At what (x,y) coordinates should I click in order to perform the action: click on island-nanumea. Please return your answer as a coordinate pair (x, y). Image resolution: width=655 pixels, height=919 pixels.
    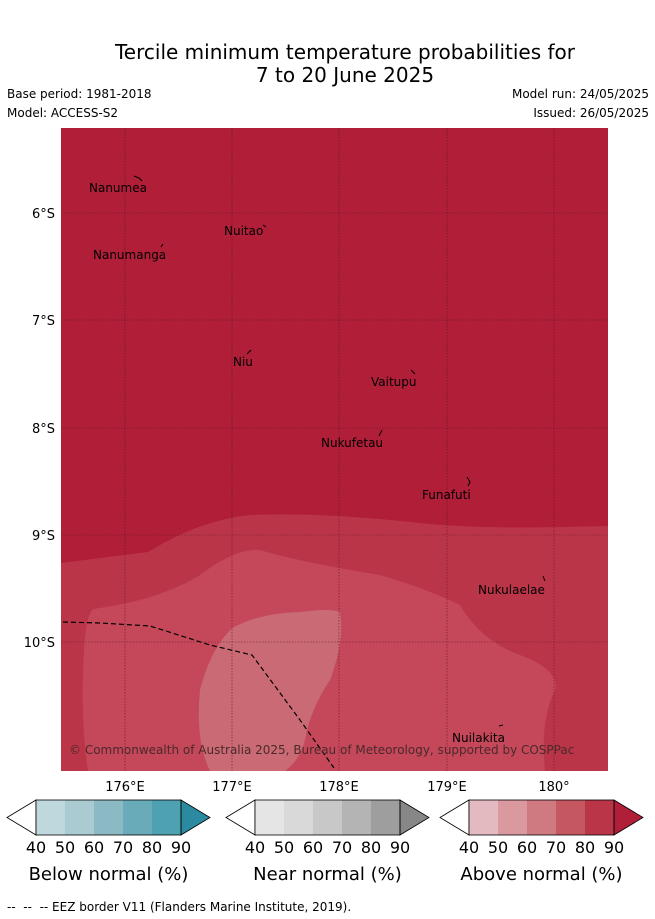
    Looking at the image, I should click on (138, 178).